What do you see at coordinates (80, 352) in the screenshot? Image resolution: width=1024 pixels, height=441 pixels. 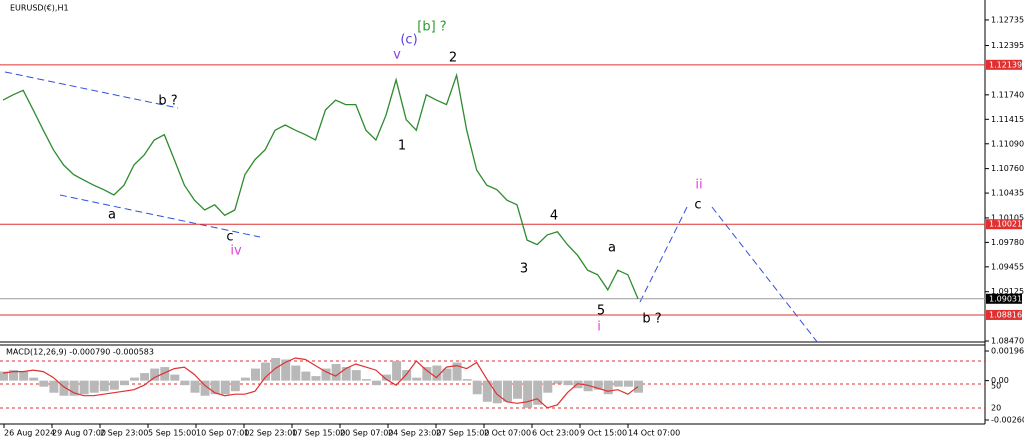 I see `macd-title: MACD(12,26,9) -0.000790 -0.000583` at bounding box center [80, 352].